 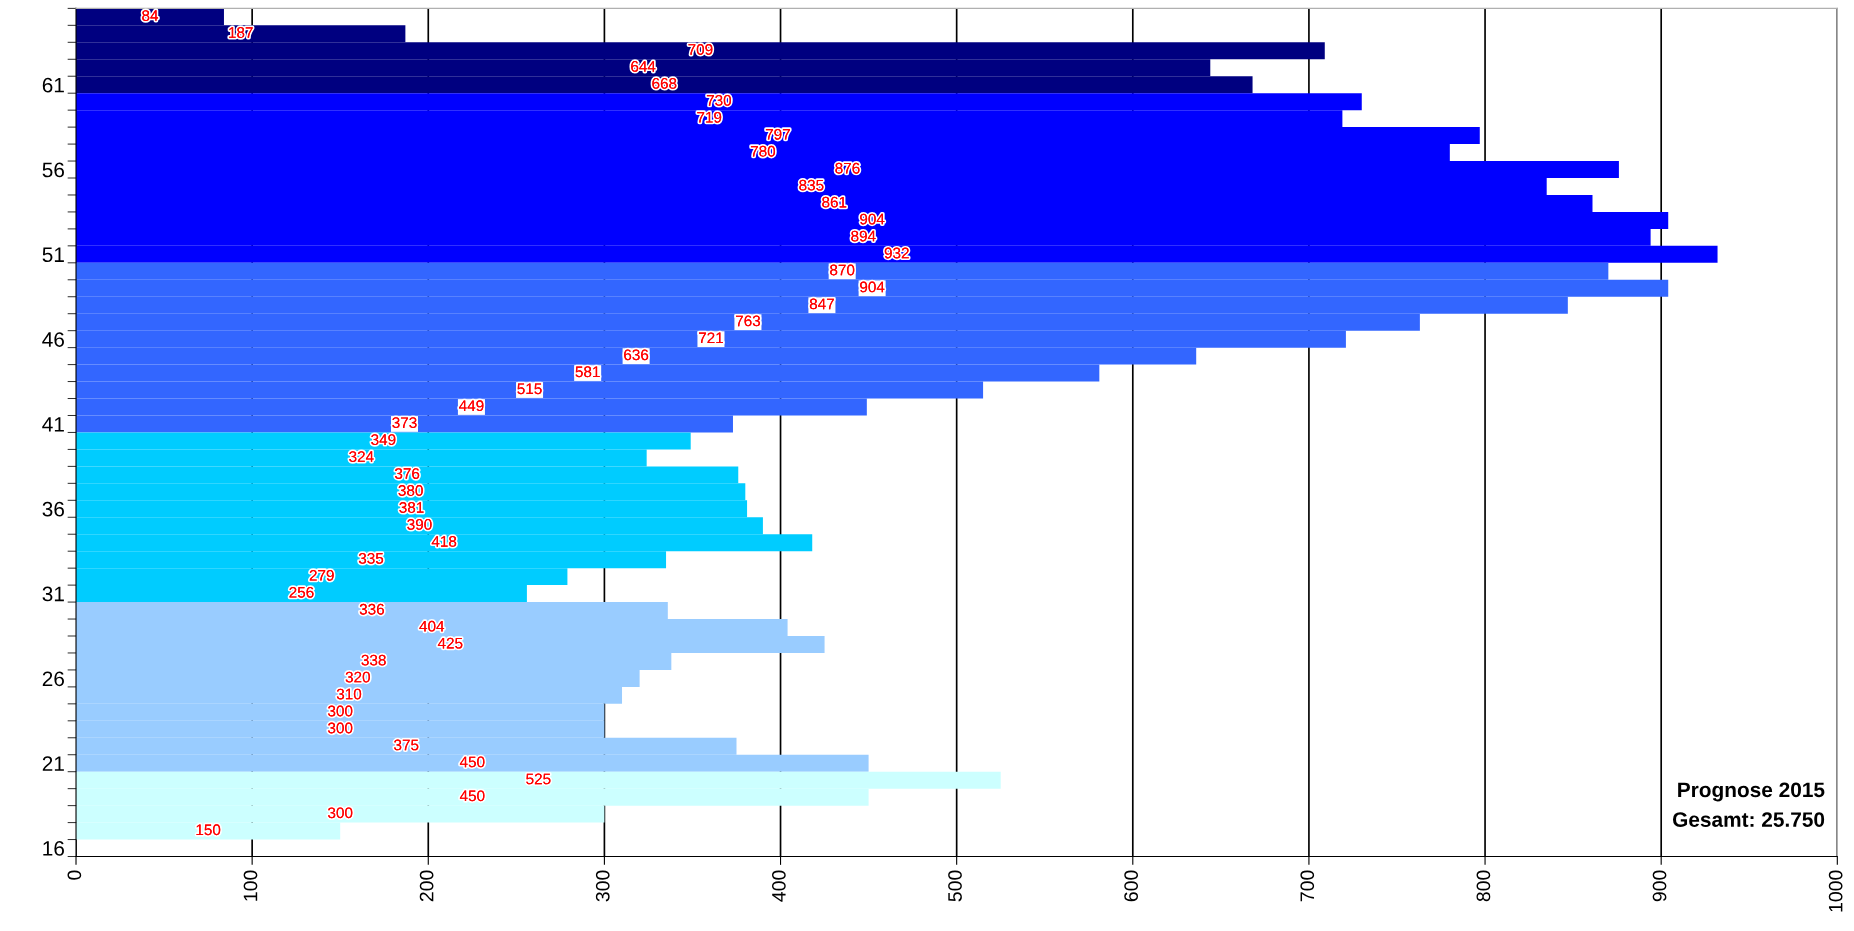 What do you see at coordinates (404, 423) in the screenshot?
I see `data-label: 373` at bounding box center [404, 423].